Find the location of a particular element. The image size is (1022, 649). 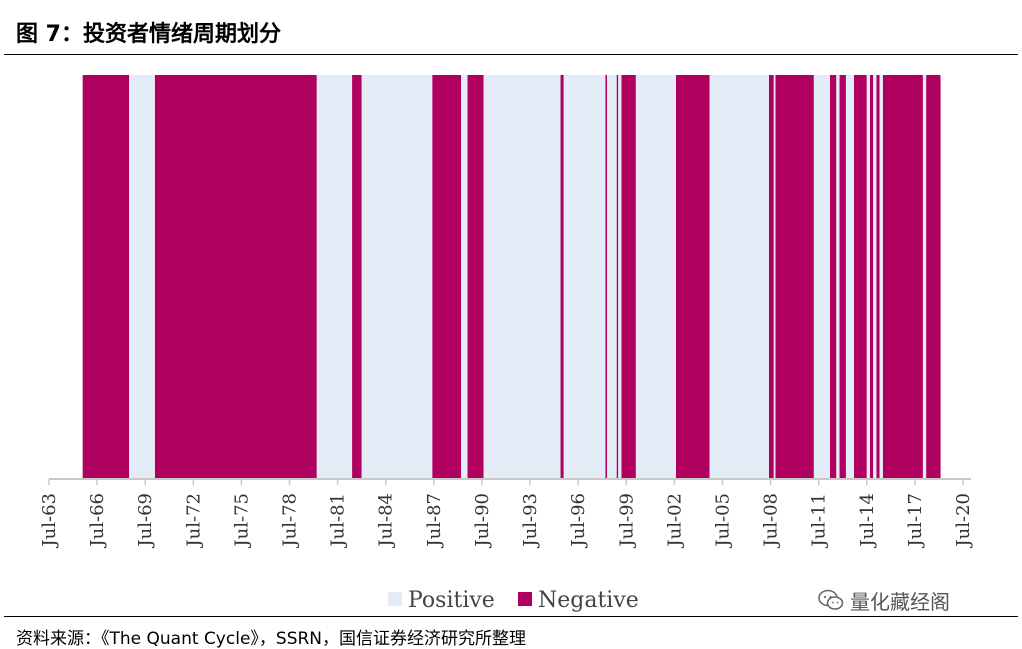

wechat-icon is located at coordinates (831, 599).